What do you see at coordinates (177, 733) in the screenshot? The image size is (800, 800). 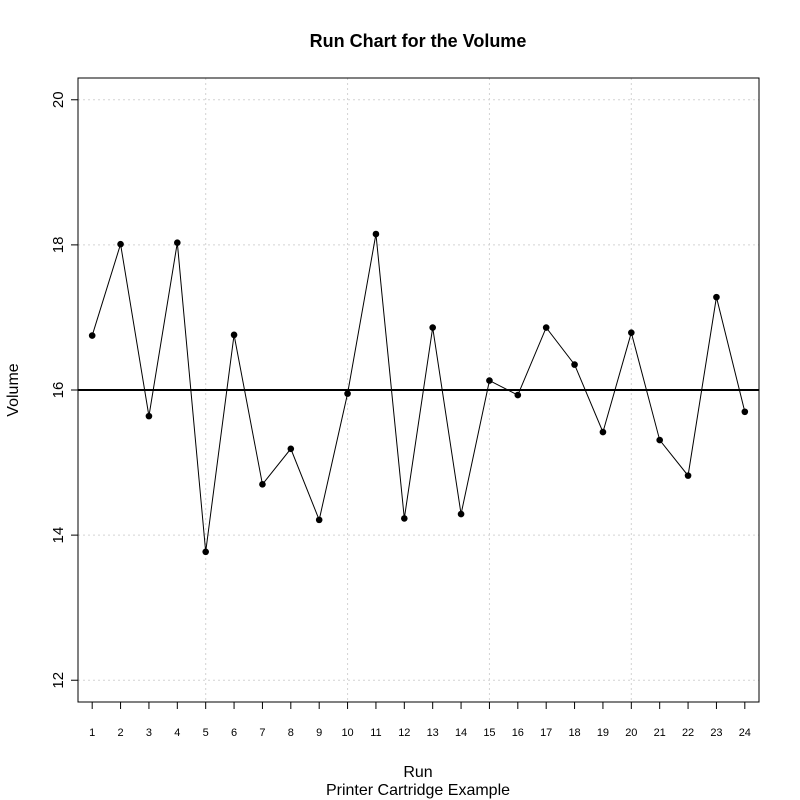 I see `x-tick-label: 4` at bounding box center [177, 733].